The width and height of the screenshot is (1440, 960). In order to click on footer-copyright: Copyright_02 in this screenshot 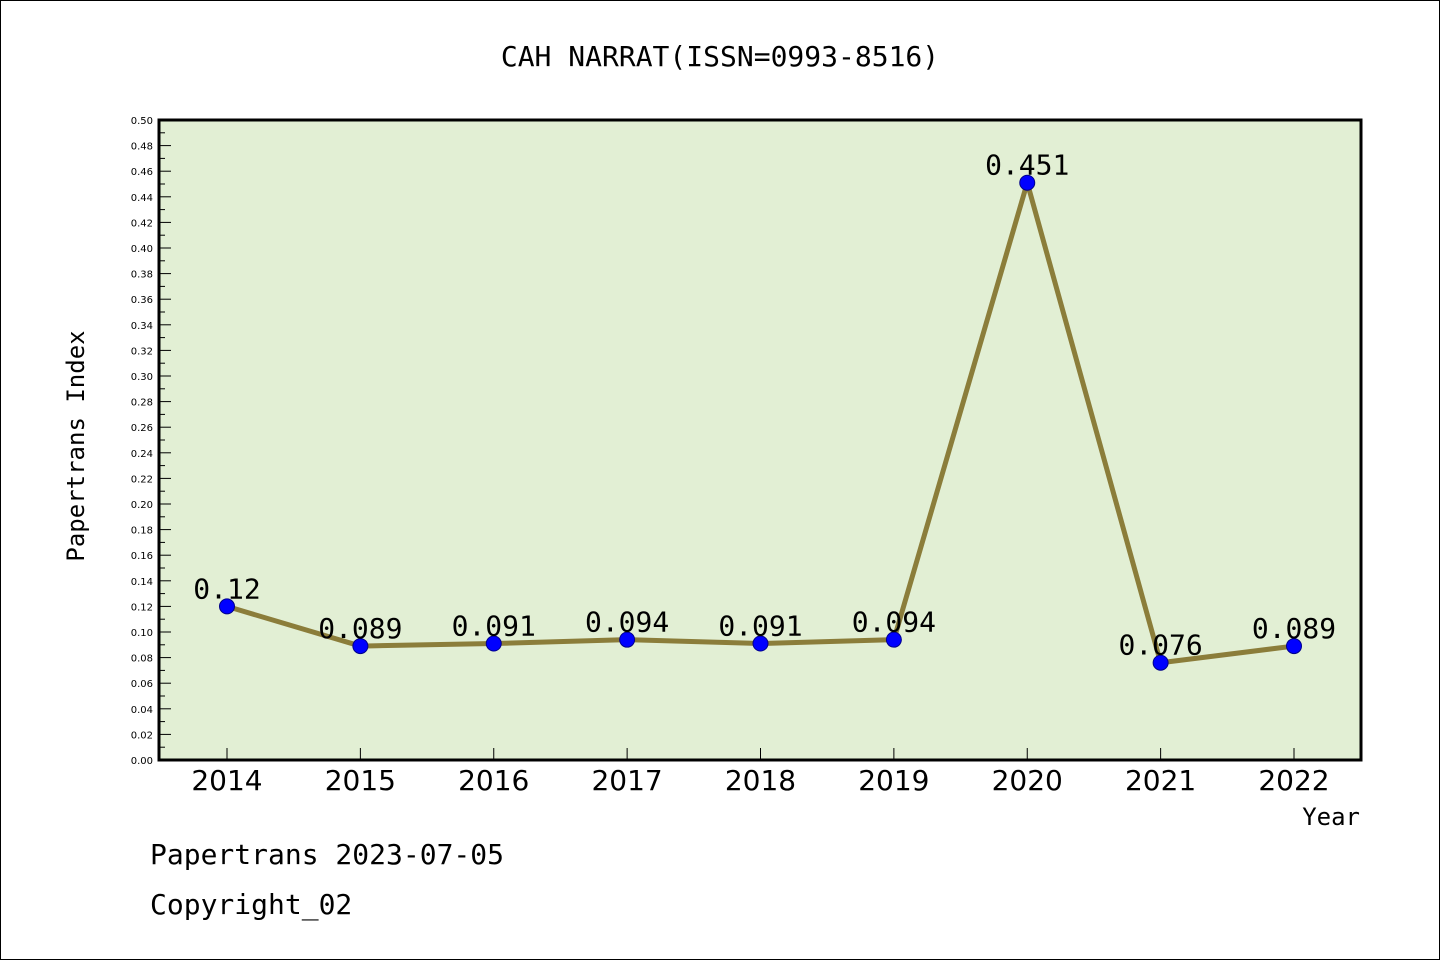, I will do `click(251, 905)`.